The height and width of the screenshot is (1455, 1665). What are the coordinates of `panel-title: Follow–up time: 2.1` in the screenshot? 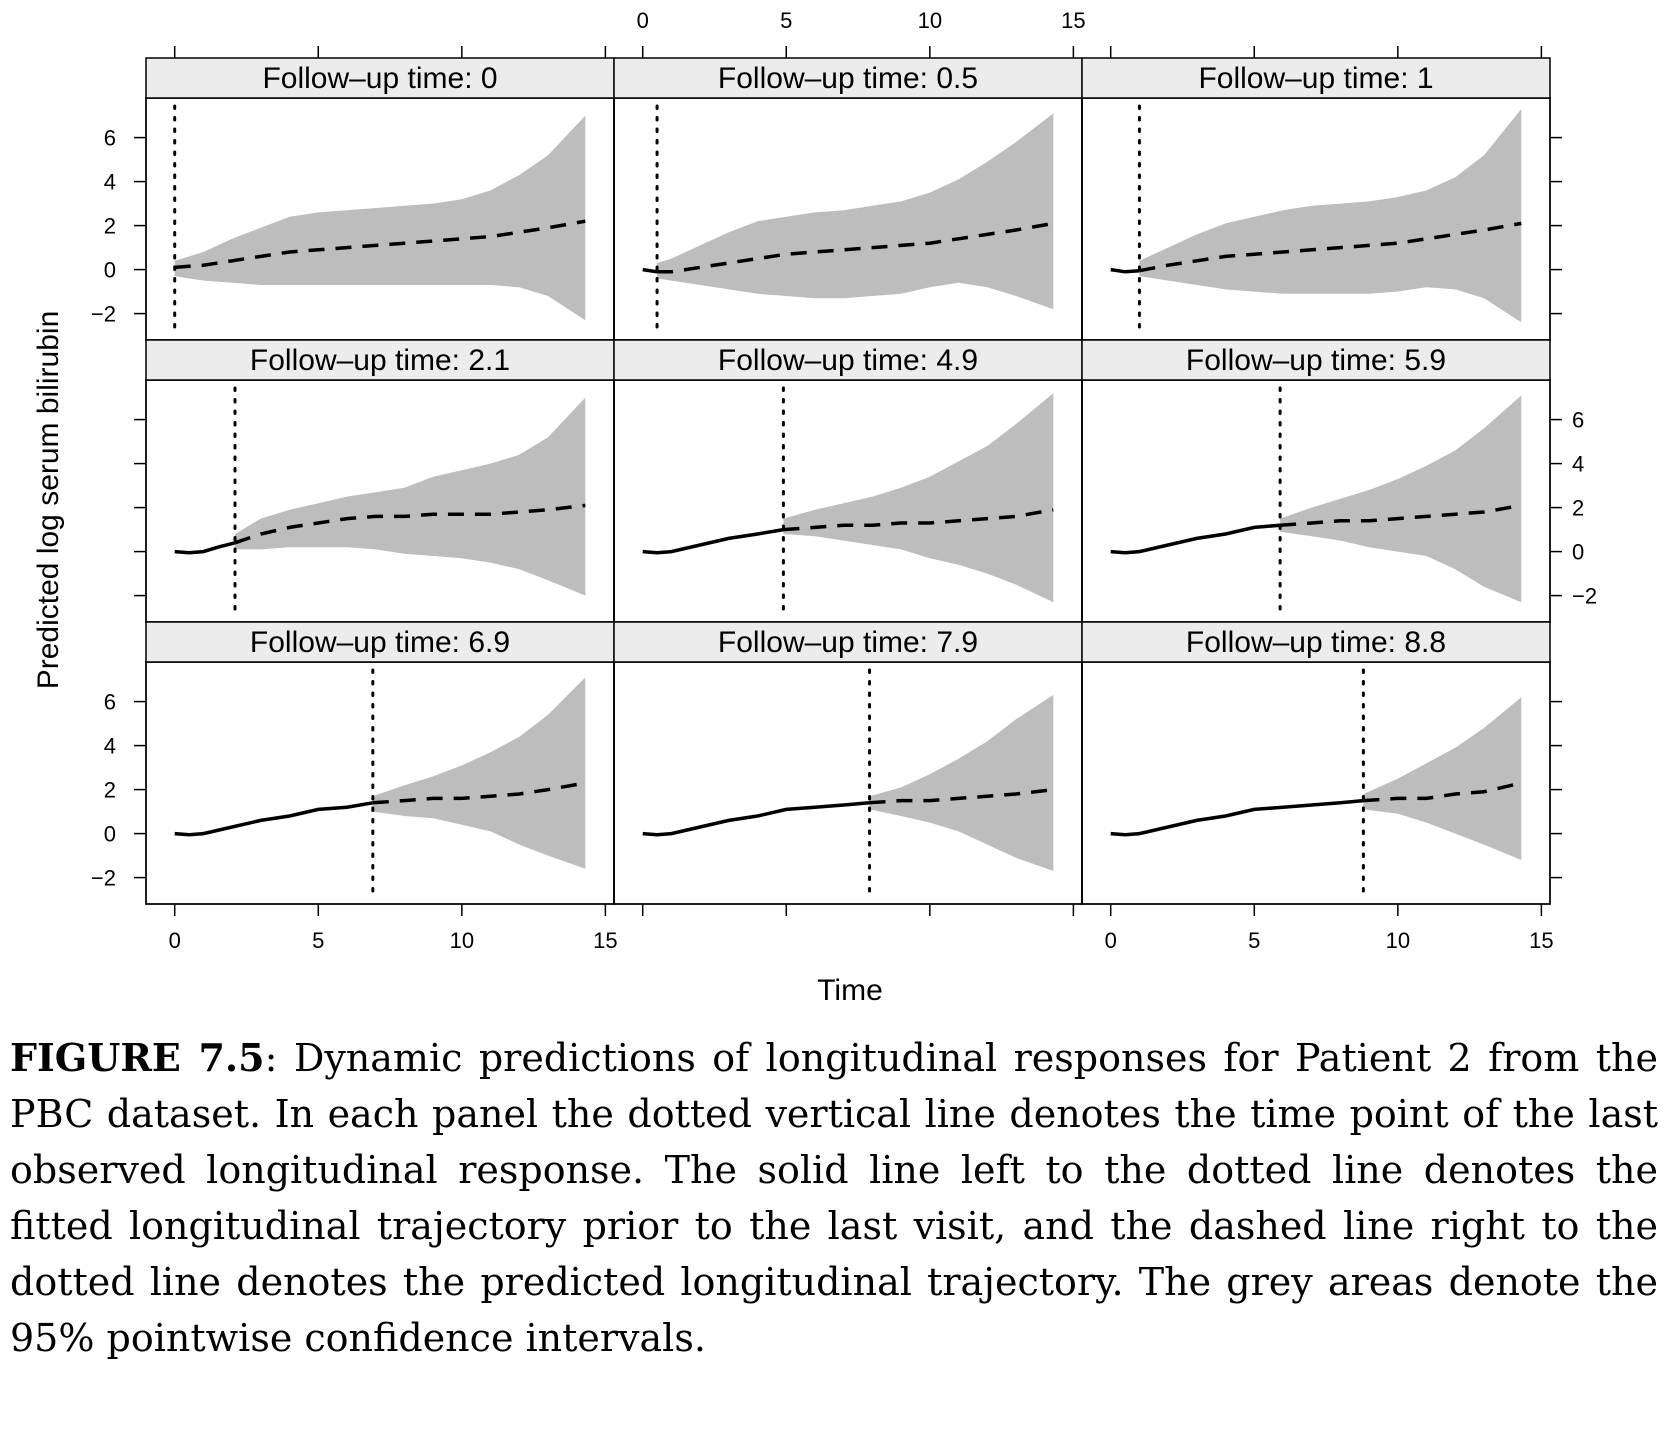 It's located at (380, 360).